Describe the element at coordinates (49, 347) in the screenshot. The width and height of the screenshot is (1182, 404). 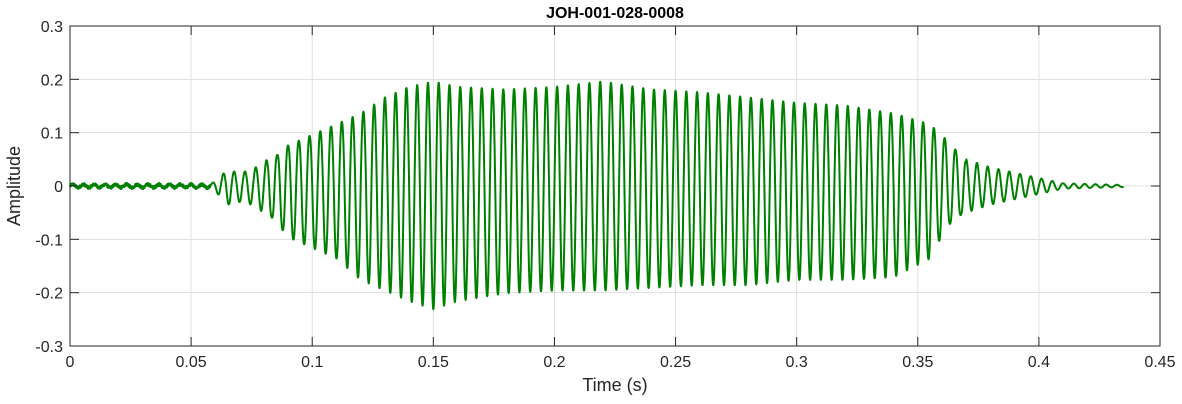
I see `y-tick-label: -0.3` at that location.